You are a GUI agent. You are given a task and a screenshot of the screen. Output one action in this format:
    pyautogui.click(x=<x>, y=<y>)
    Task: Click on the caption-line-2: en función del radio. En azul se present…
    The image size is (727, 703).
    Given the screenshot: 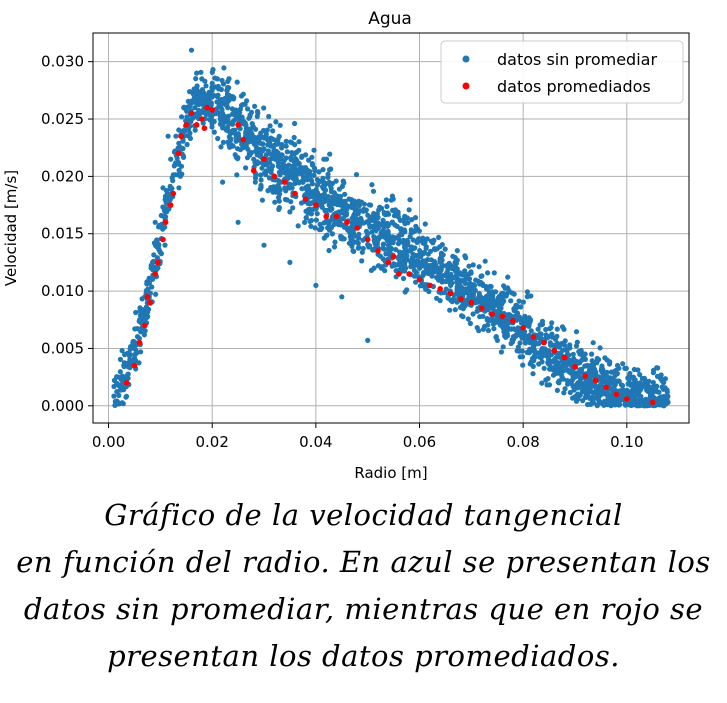 What is the action you would take?
    pyautogui.click(x=363, y=562)
    